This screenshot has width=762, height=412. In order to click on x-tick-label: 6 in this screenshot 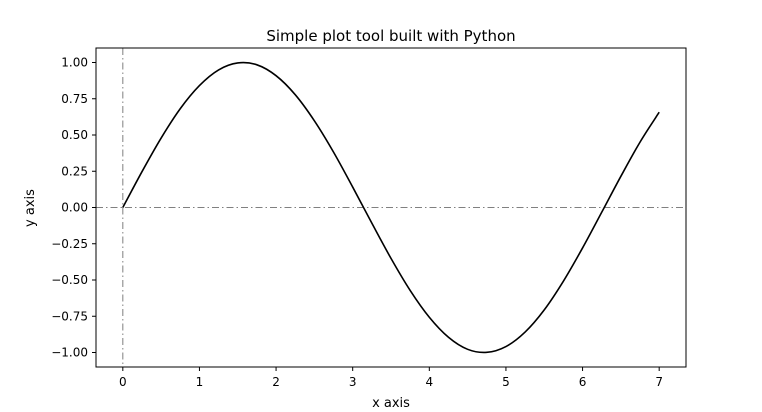, I will do `click(583, 382)`.